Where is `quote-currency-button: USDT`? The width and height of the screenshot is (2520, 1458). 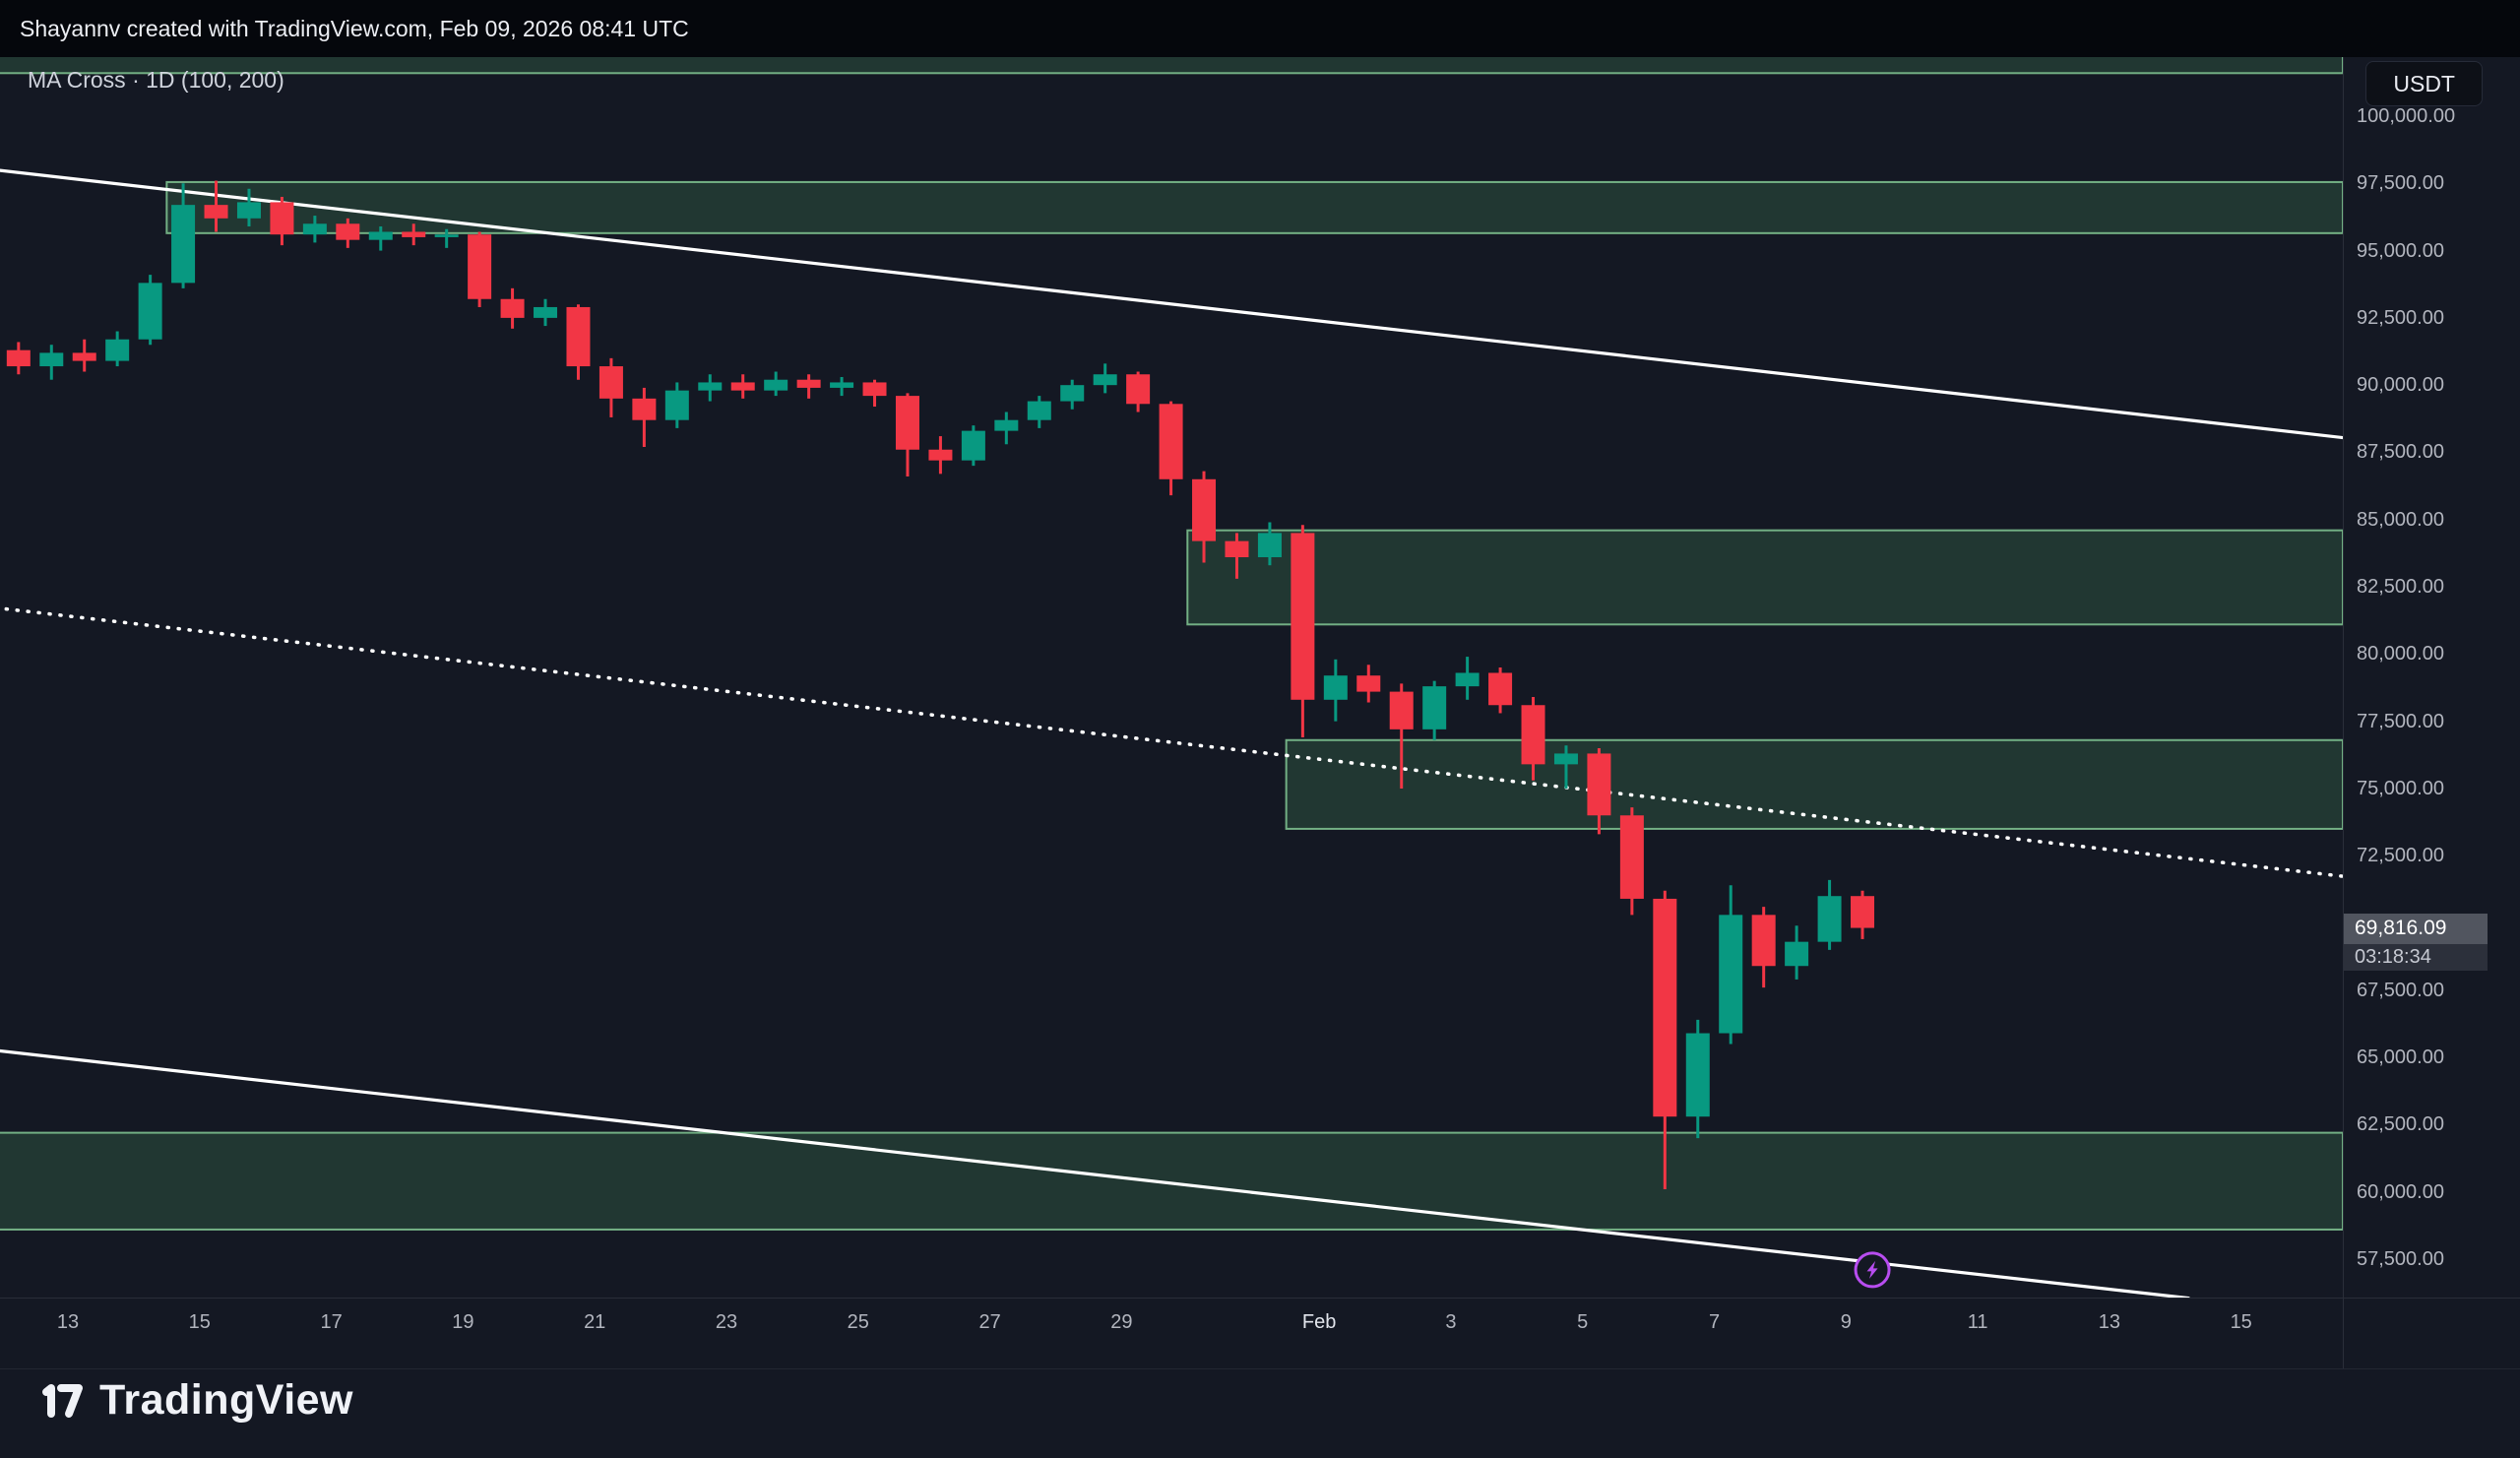
quote-currency-button: USDT is located at coordinates (2424, 83).